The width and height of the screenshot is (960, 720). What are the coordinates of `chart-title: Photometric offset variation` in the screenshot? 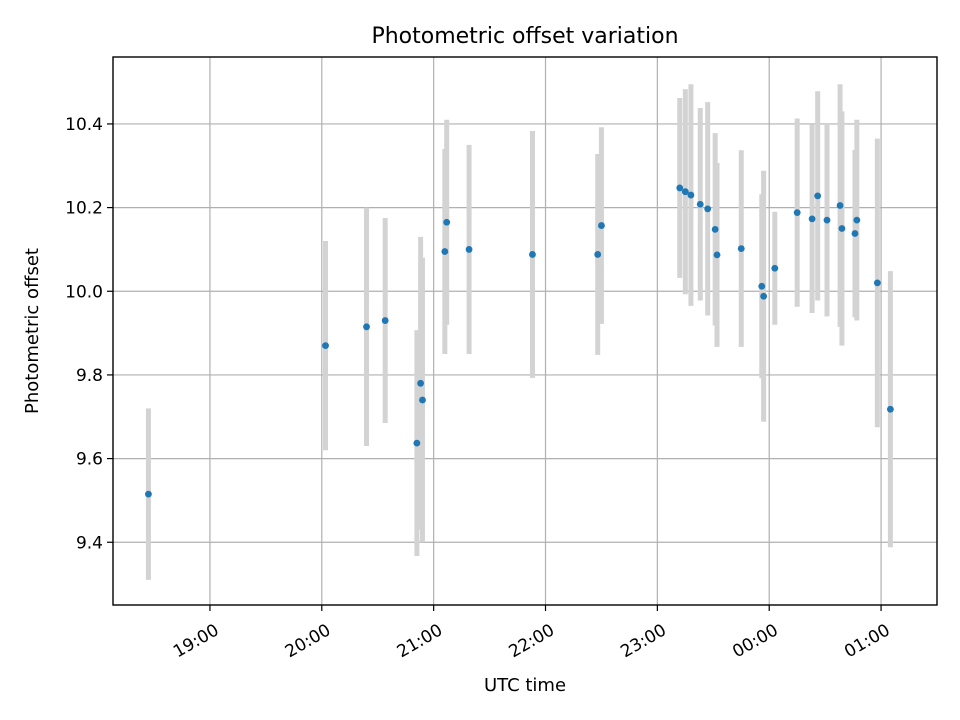 It's located at (524, 36).